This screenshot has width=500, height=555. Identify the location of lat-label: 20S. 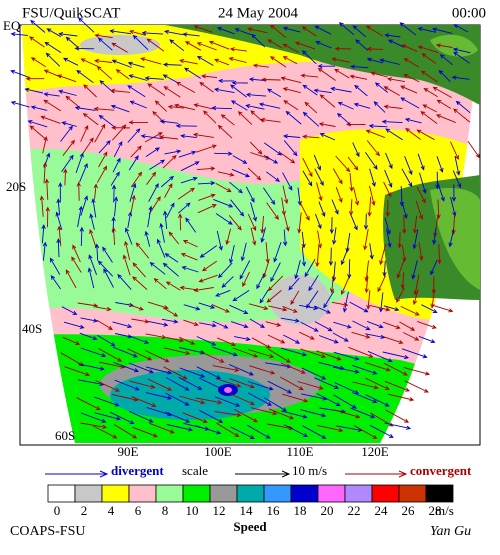
(16, 186).